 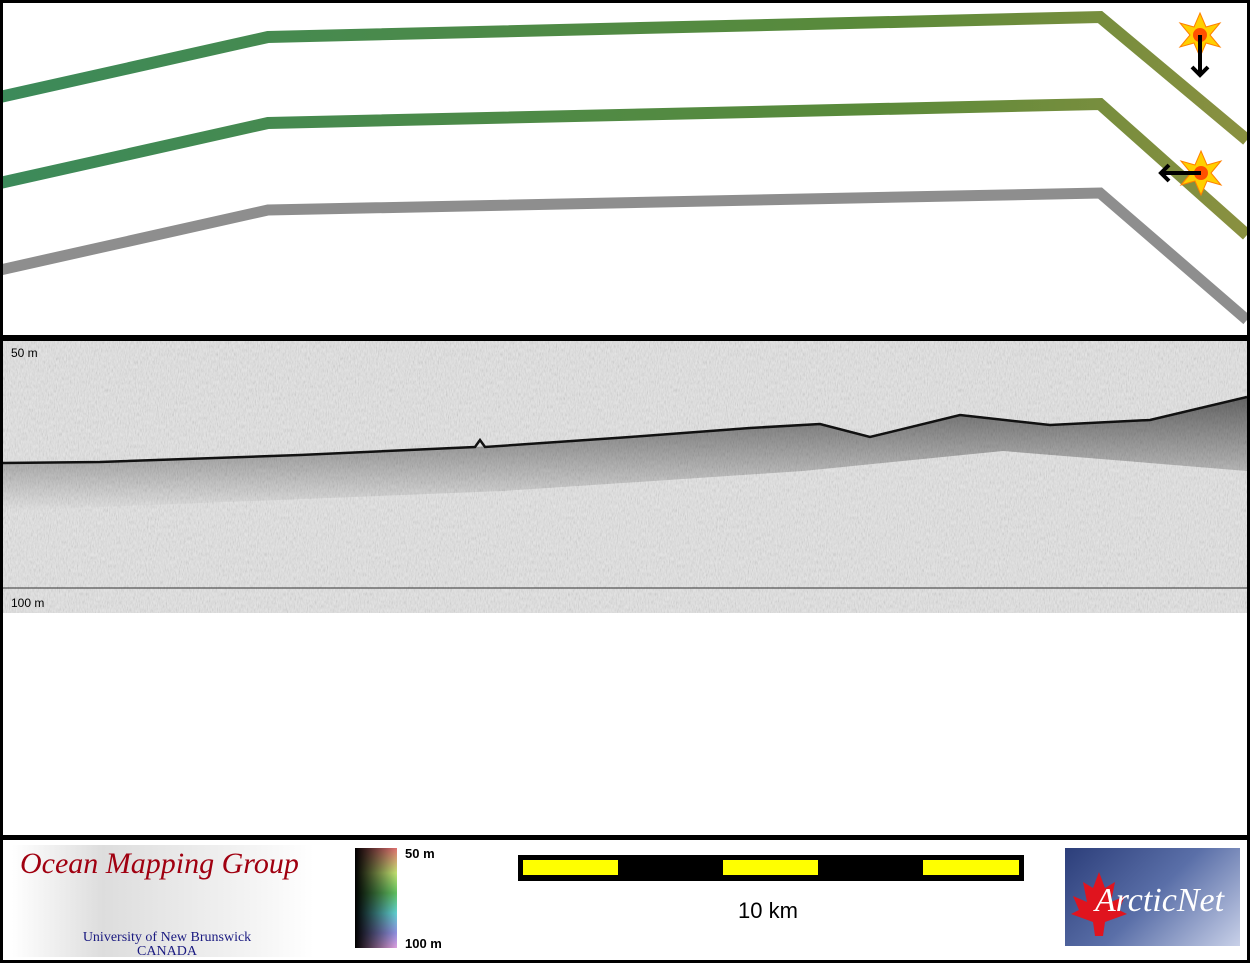 What do you see at coordinates (625, 430) in the screenshot?
I see `seabed-reflector` at bounding box center [625, 430].